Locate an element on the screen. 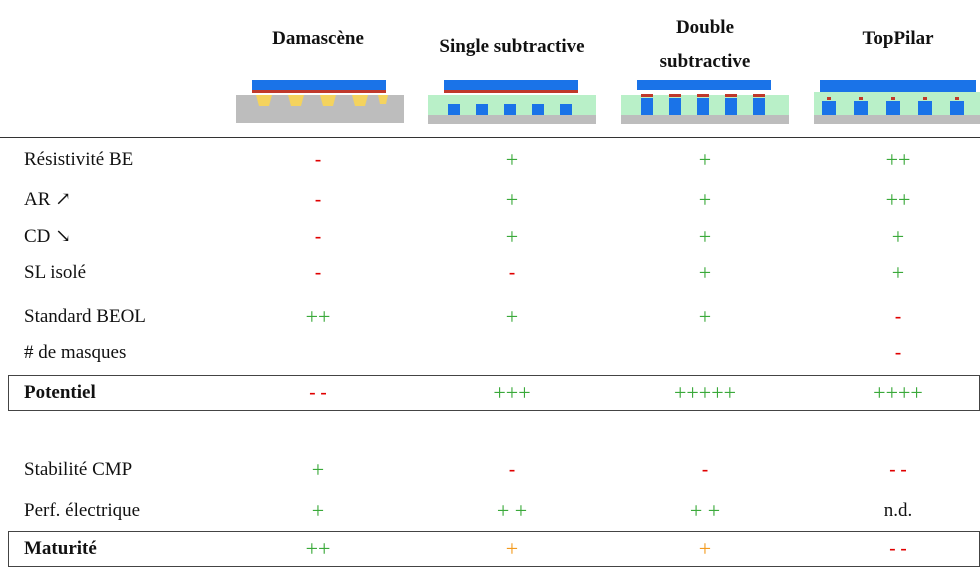 This screenshot has width=980, height=568. header-rule is located at coordinates (490, 137).